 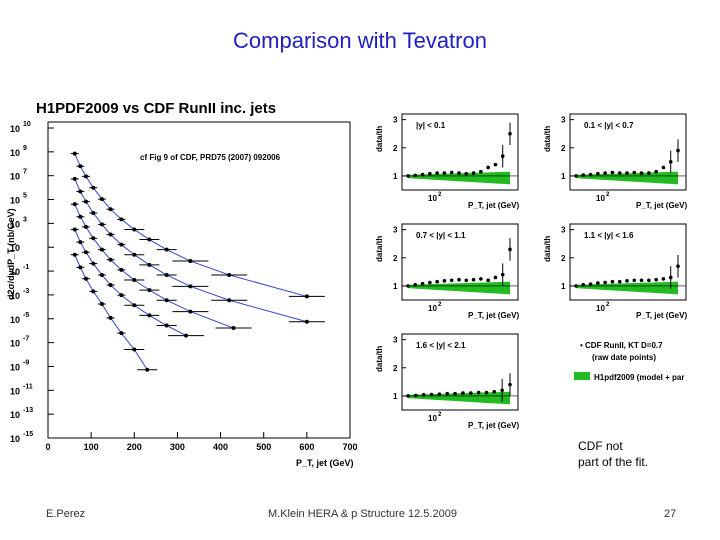 I want to click on footer-page-number: 27, so click(x=670, y=514).